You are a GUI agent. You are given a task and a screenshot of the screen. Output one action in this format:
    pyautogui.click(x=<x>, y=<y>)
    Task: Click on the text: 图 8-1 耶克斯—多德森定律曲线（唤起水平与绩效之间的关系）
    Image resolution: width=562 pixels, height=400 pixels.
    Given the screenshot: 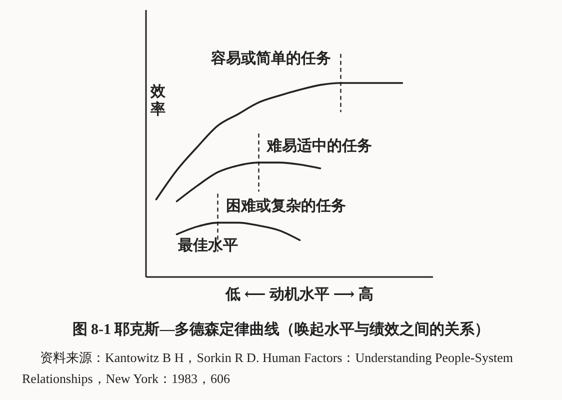 What is the action you would take?
    pyautogui.click(x=281, y=329)
    